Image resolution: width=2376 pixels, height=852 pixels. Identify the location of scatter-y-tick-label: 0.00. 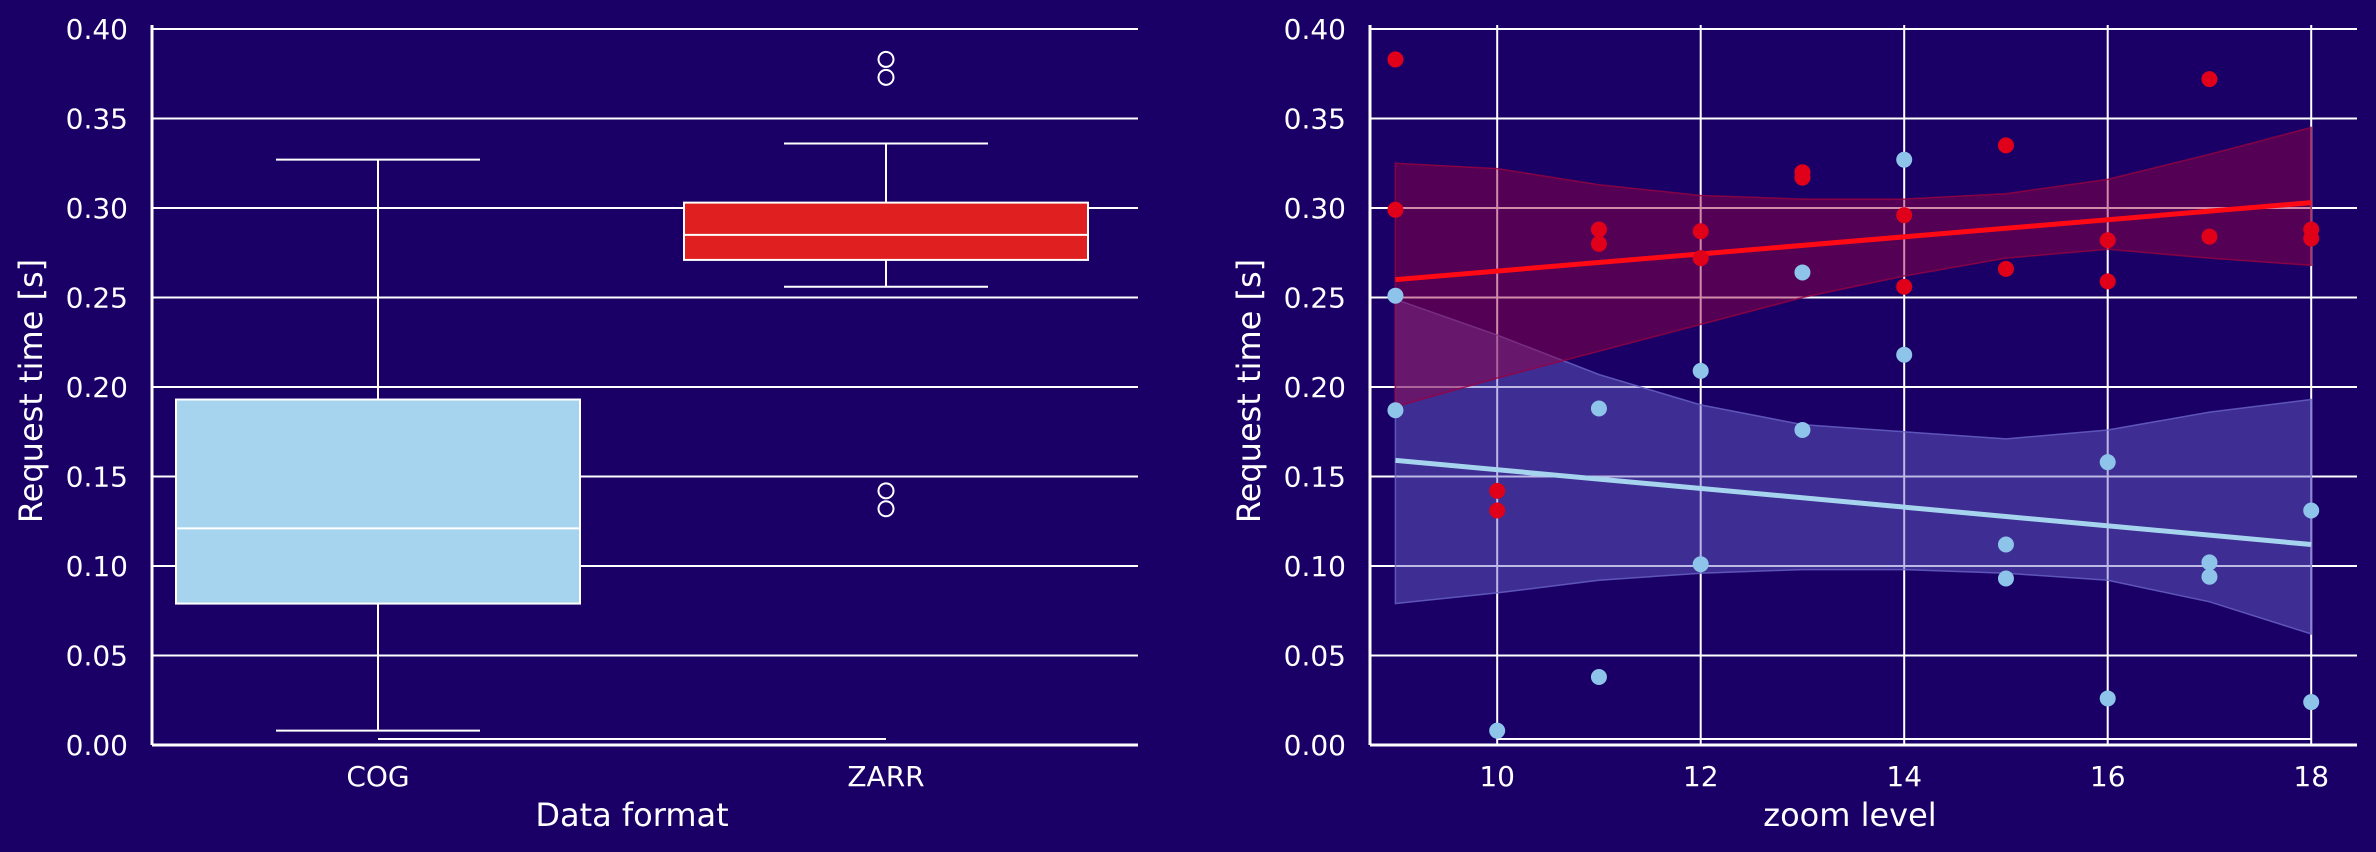
(1315, 745).